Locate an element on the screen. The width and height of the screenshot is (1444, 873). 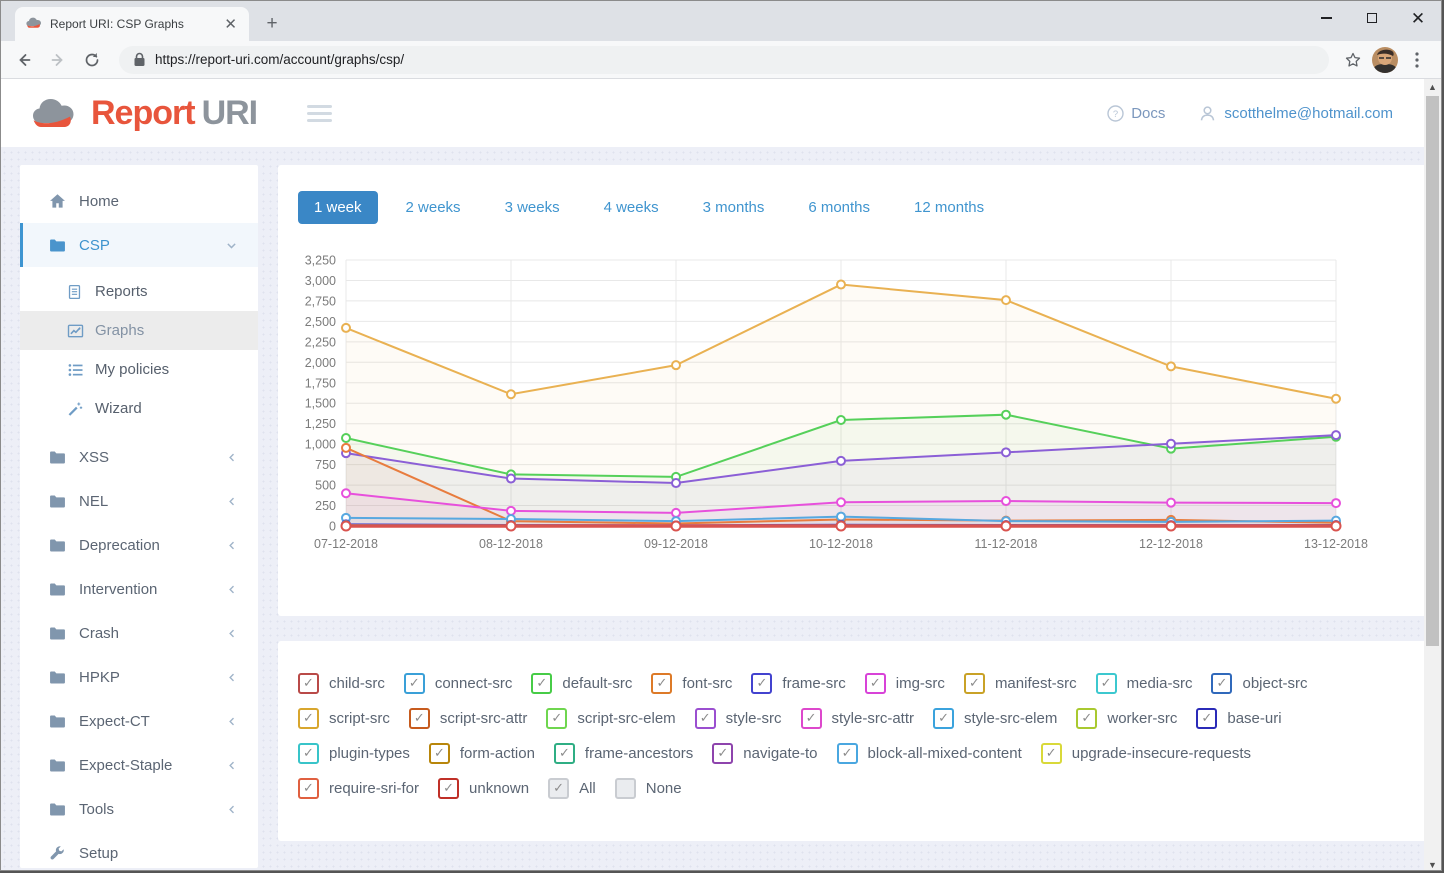
user-icon is located at coordinates (1207, 113).